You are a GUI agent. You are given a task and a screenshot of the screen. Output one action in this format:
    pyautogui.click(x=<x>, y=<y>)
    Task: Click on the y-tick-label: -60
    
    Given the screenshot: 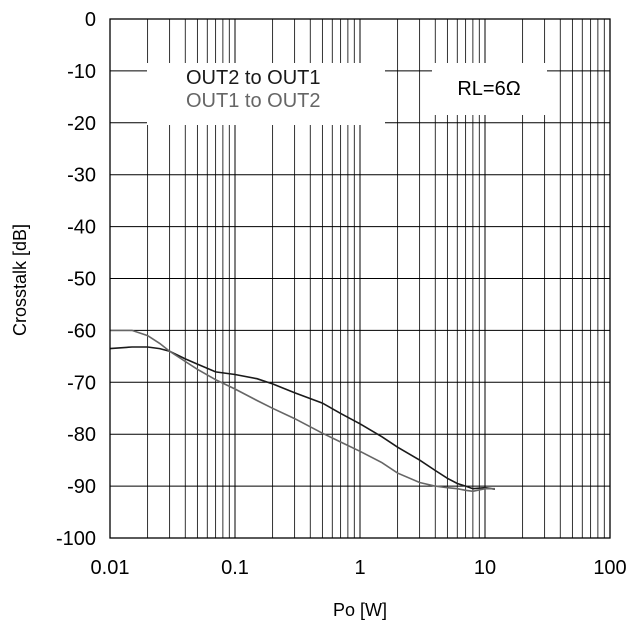 What is the action you would take?
    pyautogui.click(x=81, y=331)
    